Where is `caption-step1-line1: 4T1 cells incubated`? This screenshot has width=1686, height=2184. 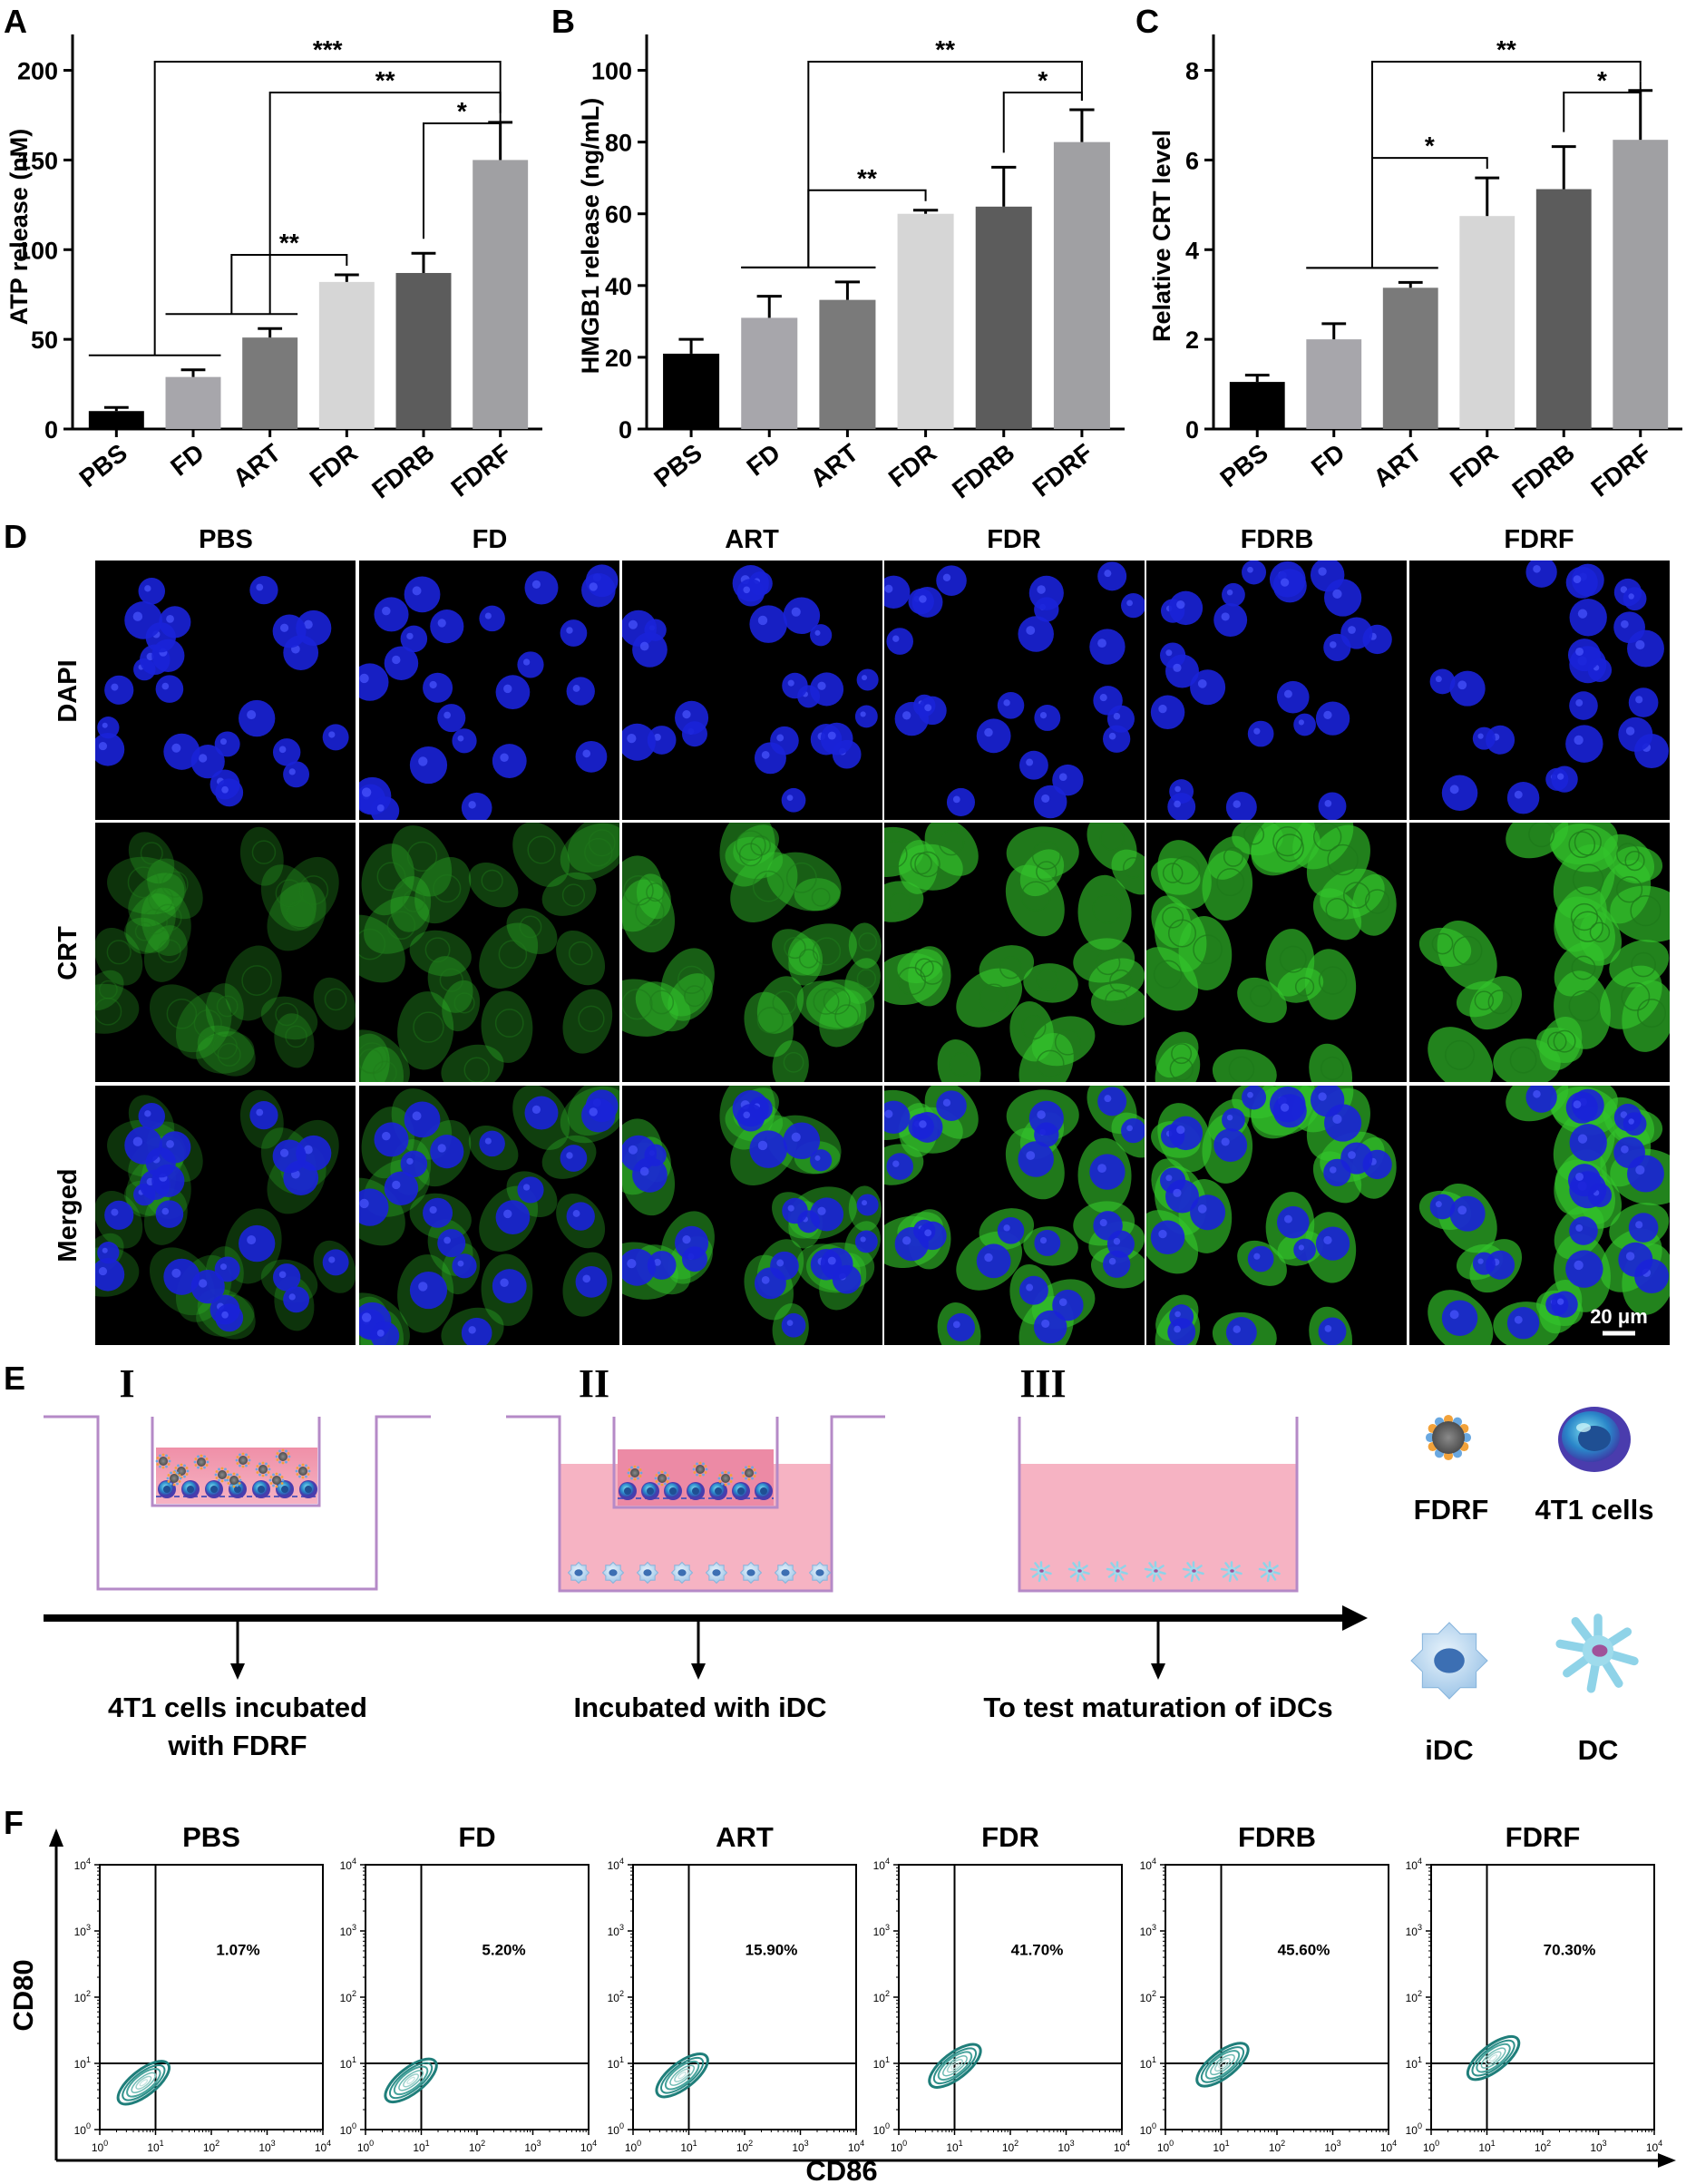 caption-step1-line1: 4T1 cells incubated is located at coordinates (237, 1707).